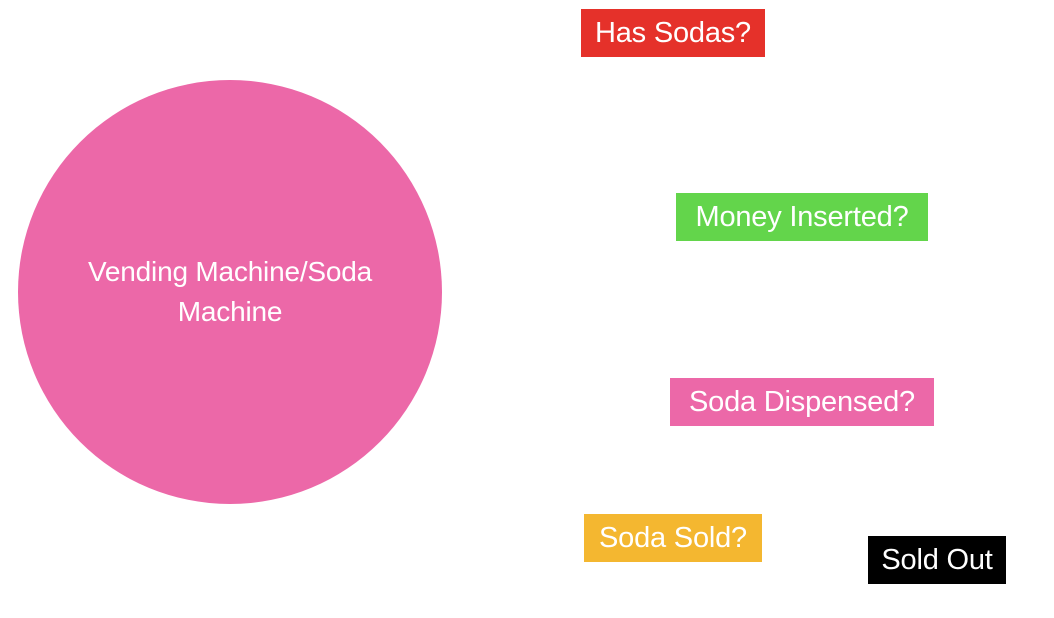  What do you see at coordinates (937, 560) in the screenshot?
I see `state-sold-out: Sold Out` at bounding box center [937, 560].